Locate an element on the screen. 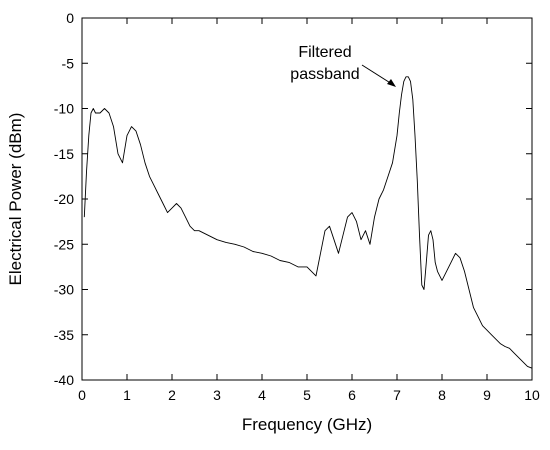 The image size is (550, 450). annotation-line-2: passband is located at coordinates (324, 74).